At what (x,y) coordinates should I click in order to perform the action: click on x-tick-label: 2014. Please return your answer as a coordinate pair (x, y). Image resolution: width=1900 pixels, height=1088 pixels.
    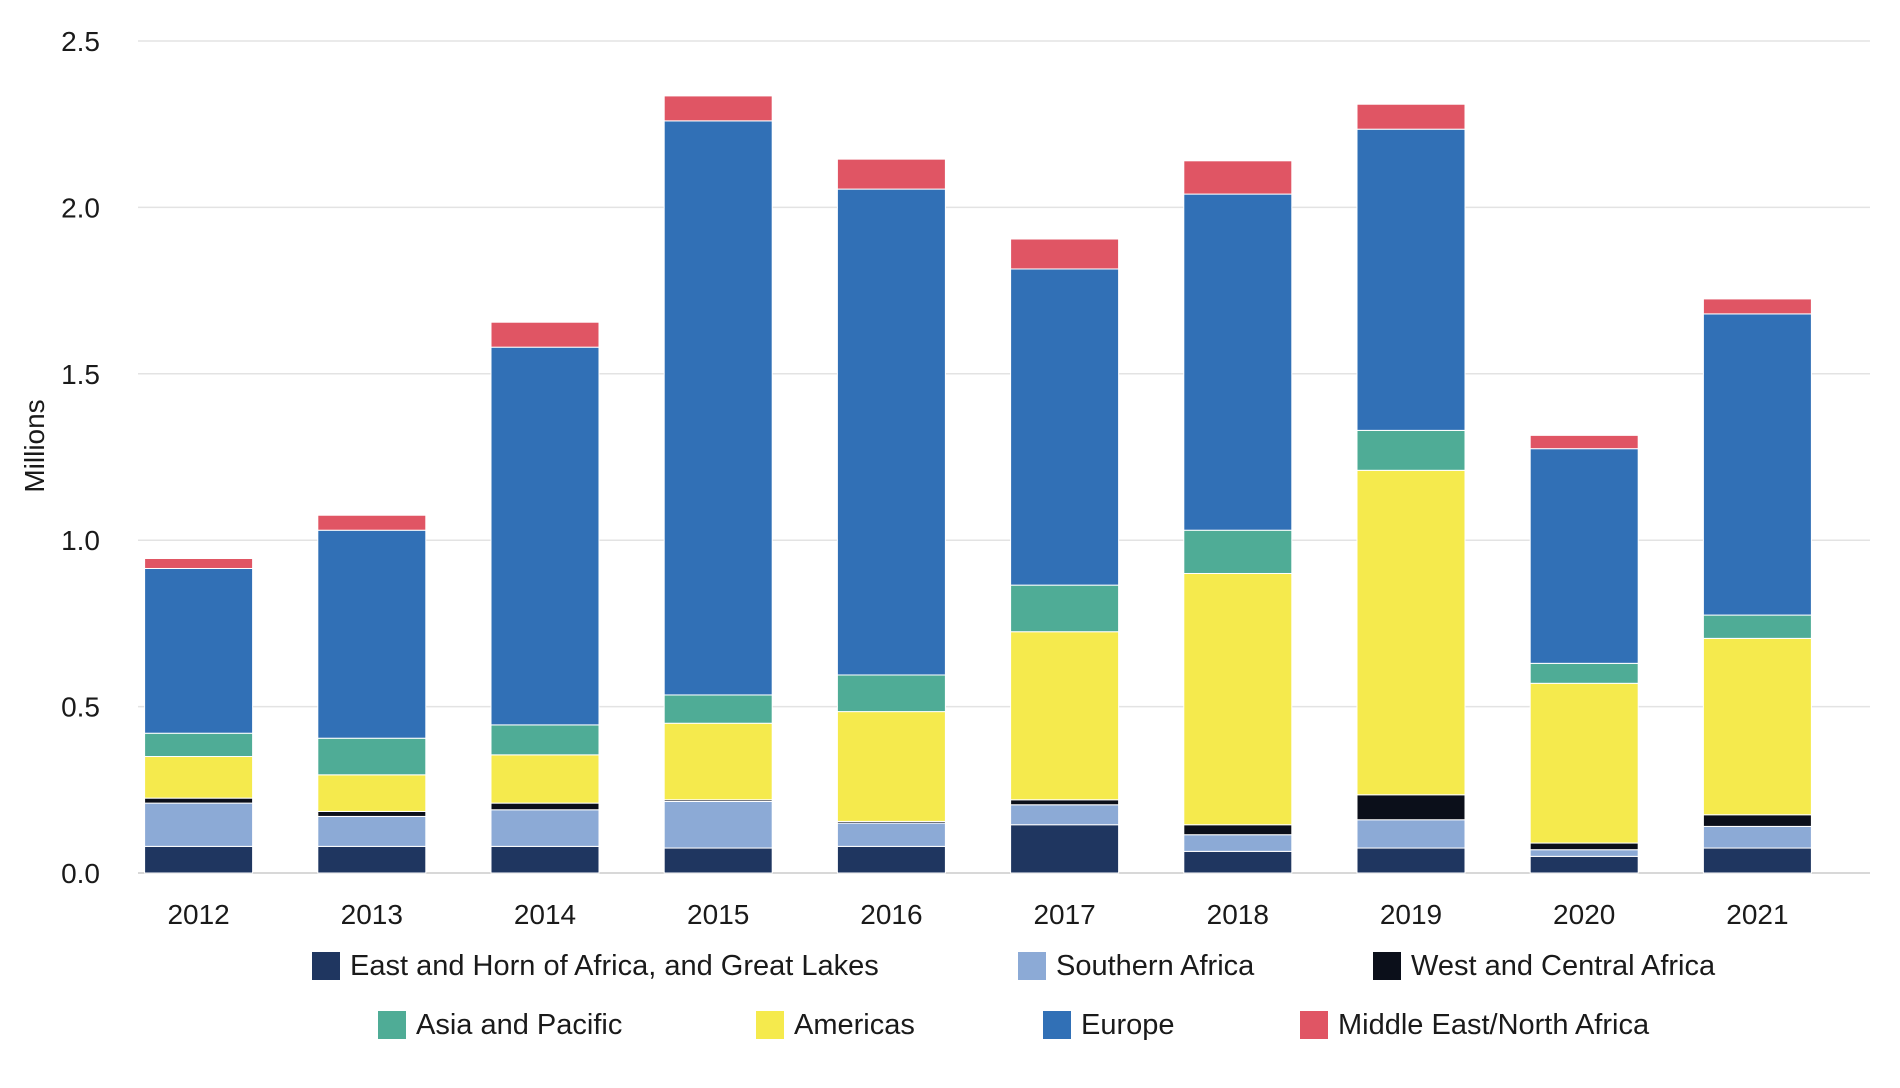
    Looking at the image, I should click on (545, 914).